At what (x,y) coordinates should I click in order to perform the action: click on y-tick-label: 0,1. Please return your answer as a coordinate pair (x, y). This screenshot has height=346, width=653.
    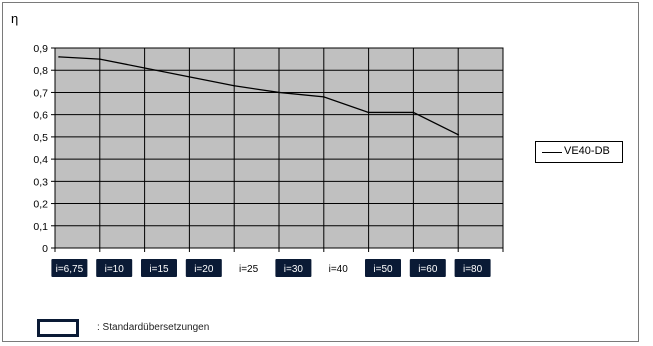
    Looking at the image, I should click on (40, 227).